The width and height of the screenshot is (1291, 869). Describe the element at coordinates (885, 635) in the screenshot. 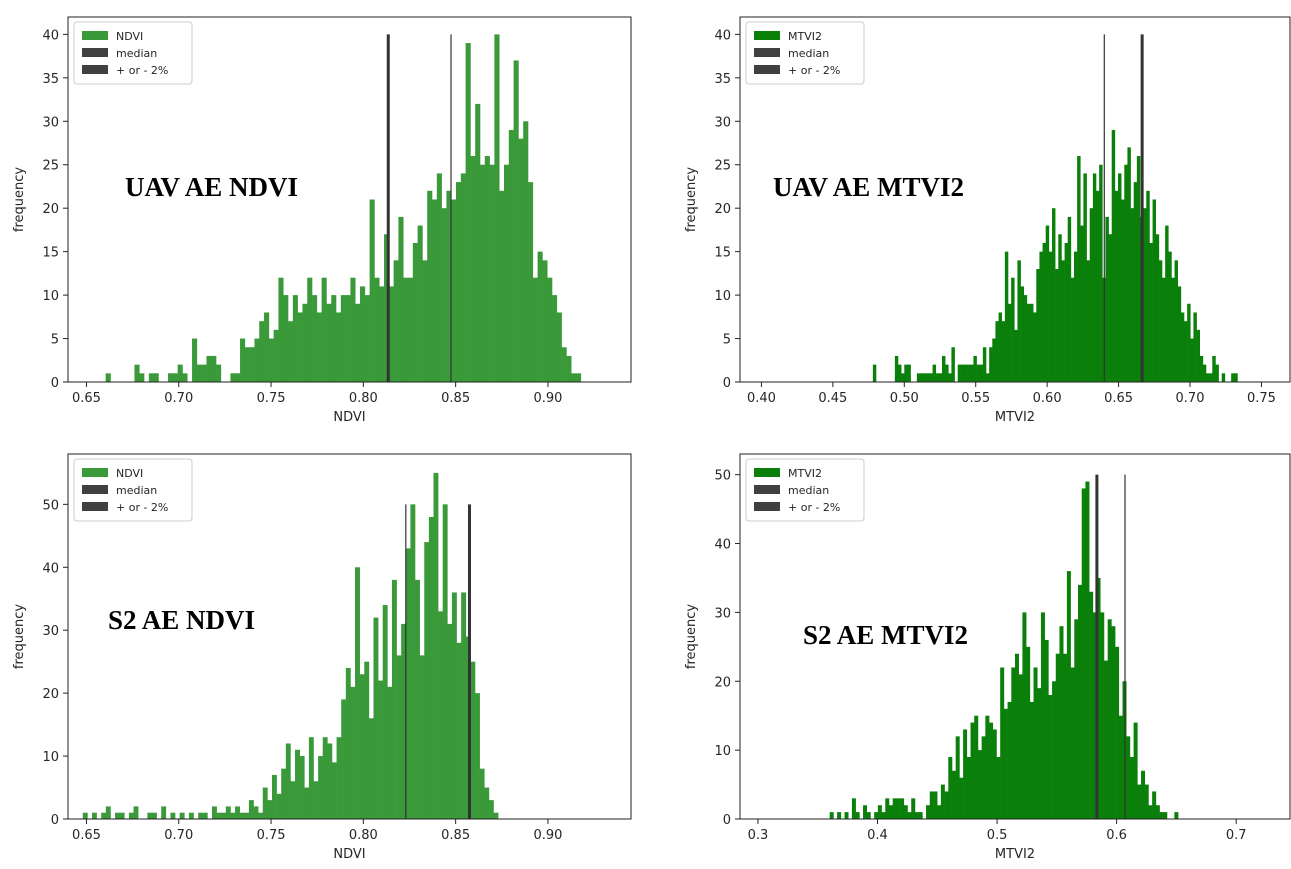

I see `overlay-label: S2 AE MTVI2` at that location.